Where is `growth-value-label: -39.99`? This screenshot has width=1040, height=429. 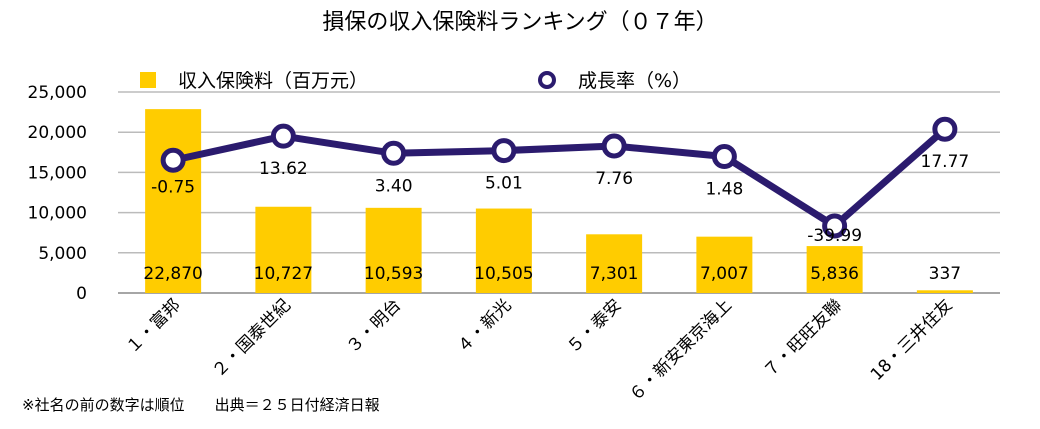
growth-value-label: -39.99 is located at coordinates (834, 236).